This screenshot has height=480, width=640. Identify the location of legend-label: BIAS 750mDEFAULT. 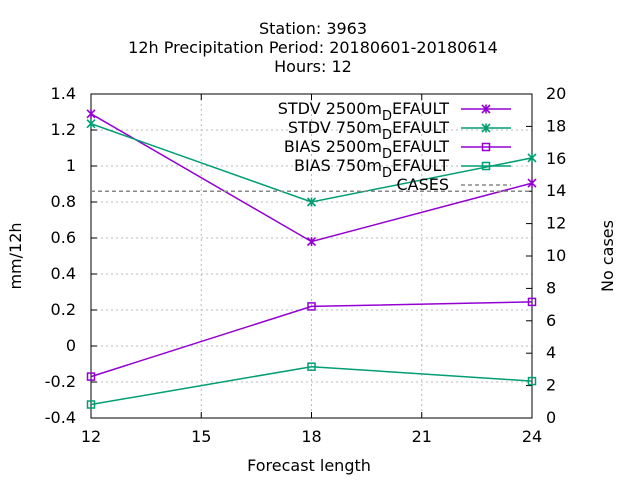
(371, 168).